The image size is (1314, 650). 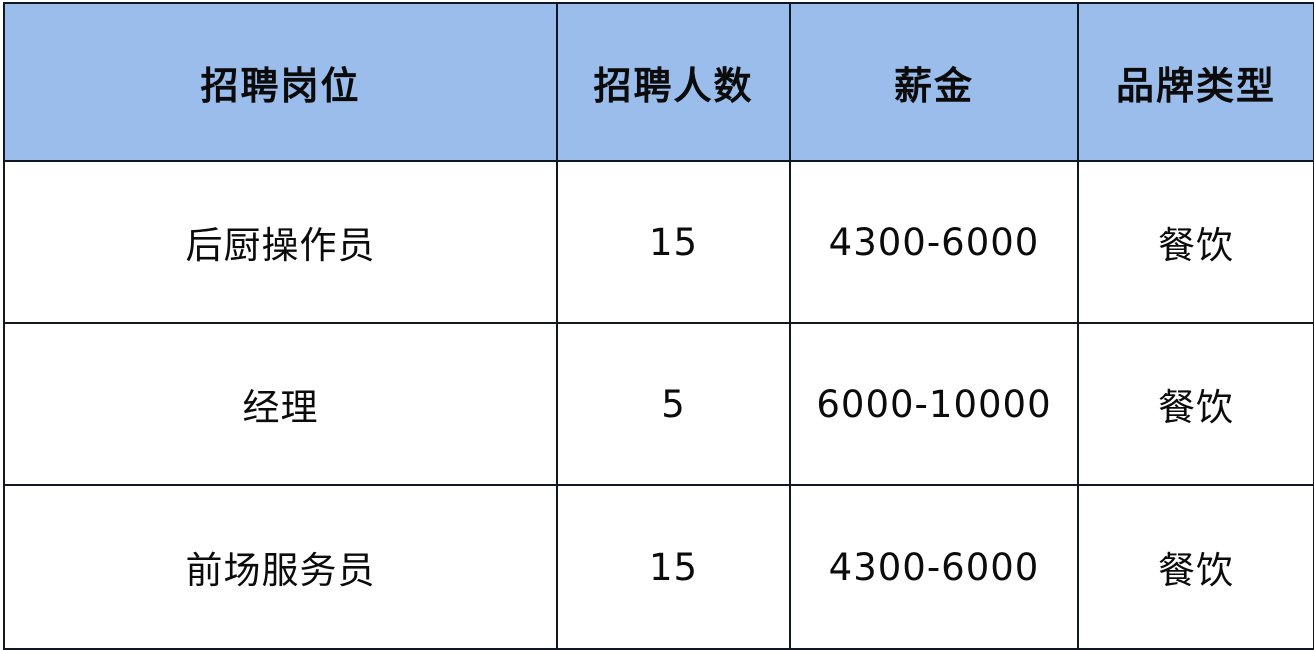 What do you see at coordinates (280, 567) in the screenshot?
I see `cell-position: 前场服务员` at bounding box center [280, 567].